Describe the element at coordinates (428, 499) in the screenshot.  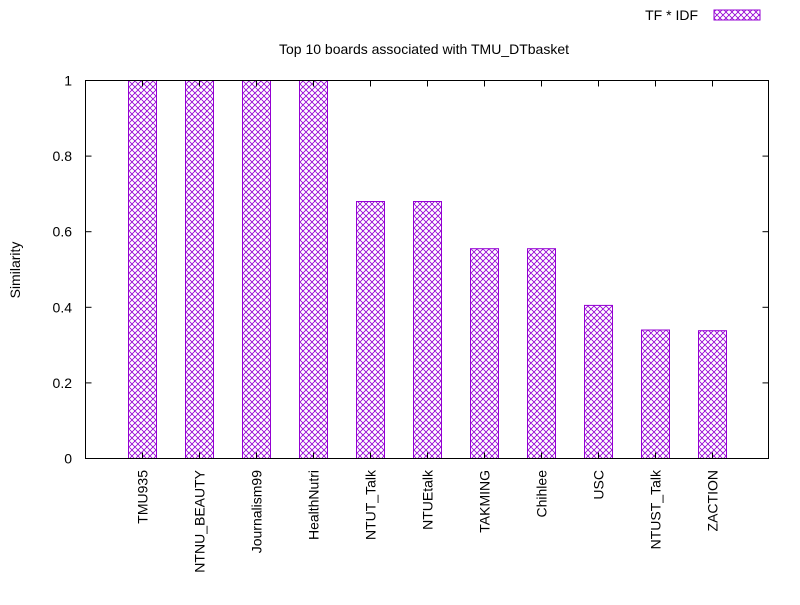
I see `x-tick-label: NTUEtalk` at that location.